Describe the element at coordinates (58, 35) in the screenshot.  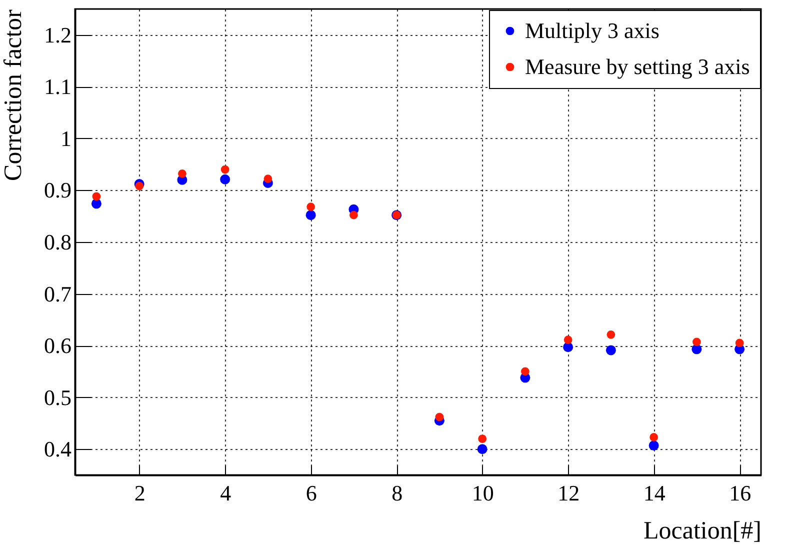
I see `y-tick-label: 1.2` at that location.